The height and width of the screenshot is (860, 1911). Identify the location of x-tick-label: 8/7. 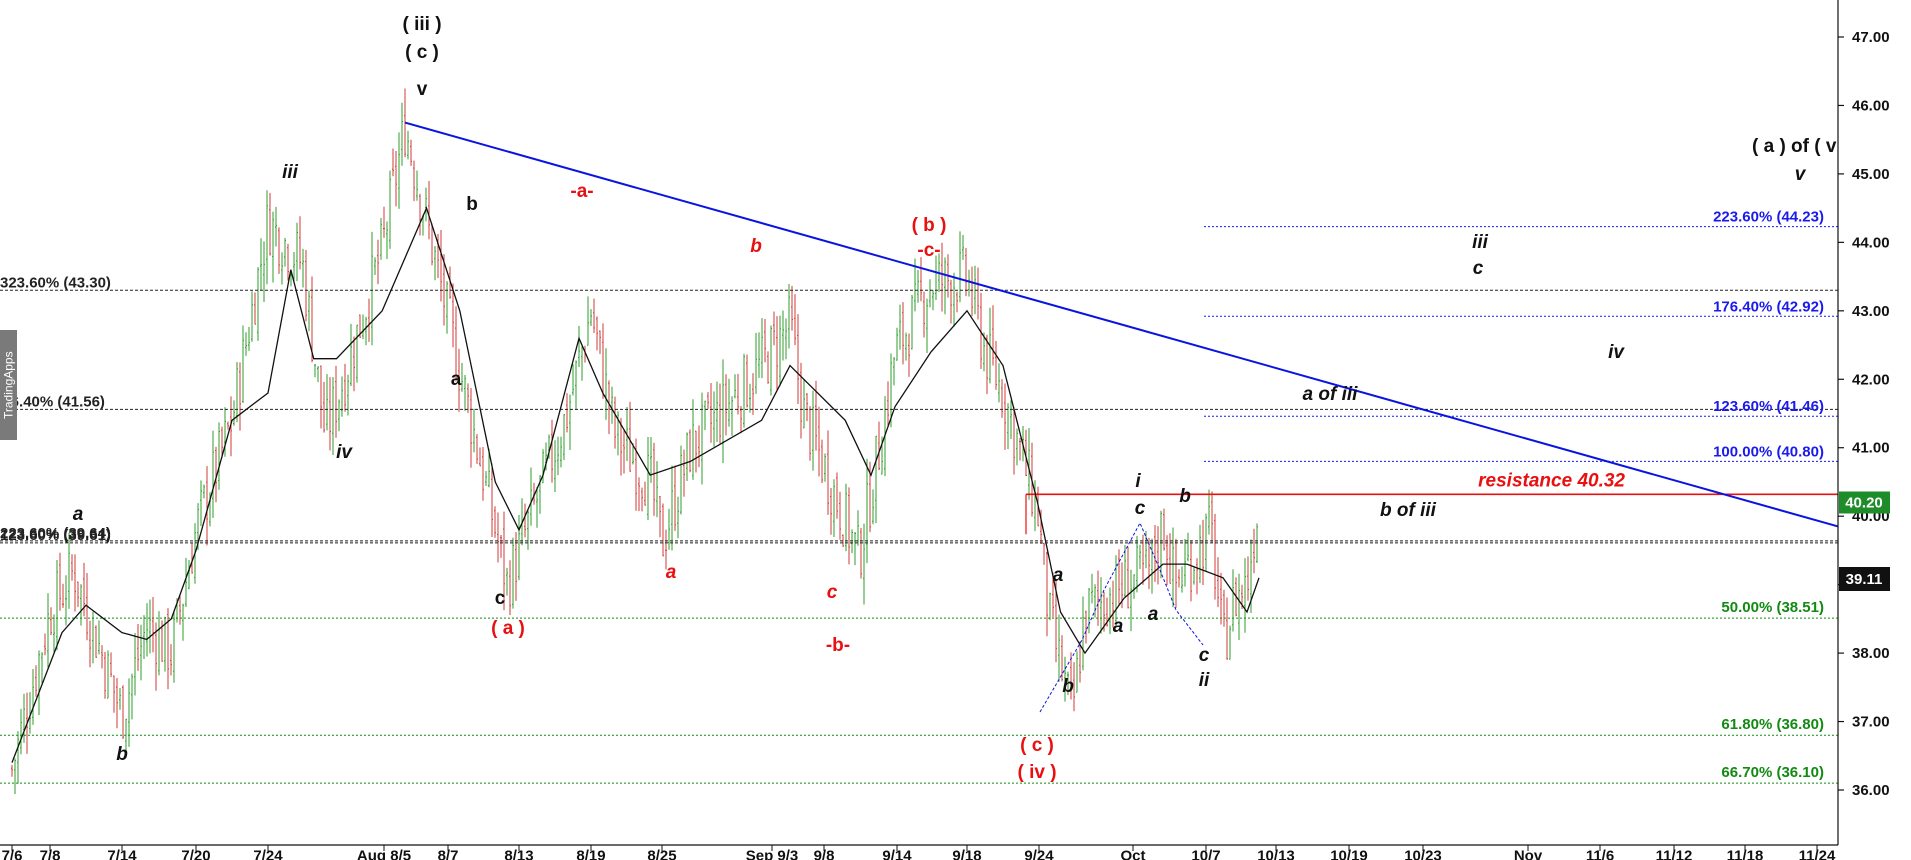
(448, 853).